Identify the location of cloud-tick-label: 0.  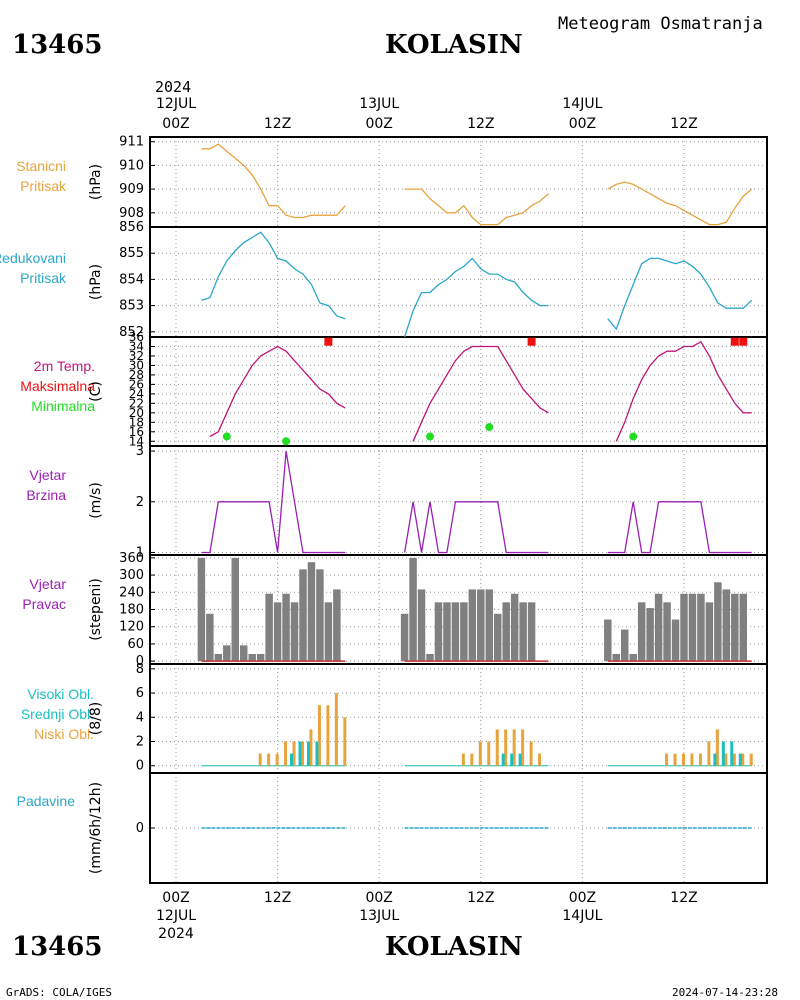
(140, 766).